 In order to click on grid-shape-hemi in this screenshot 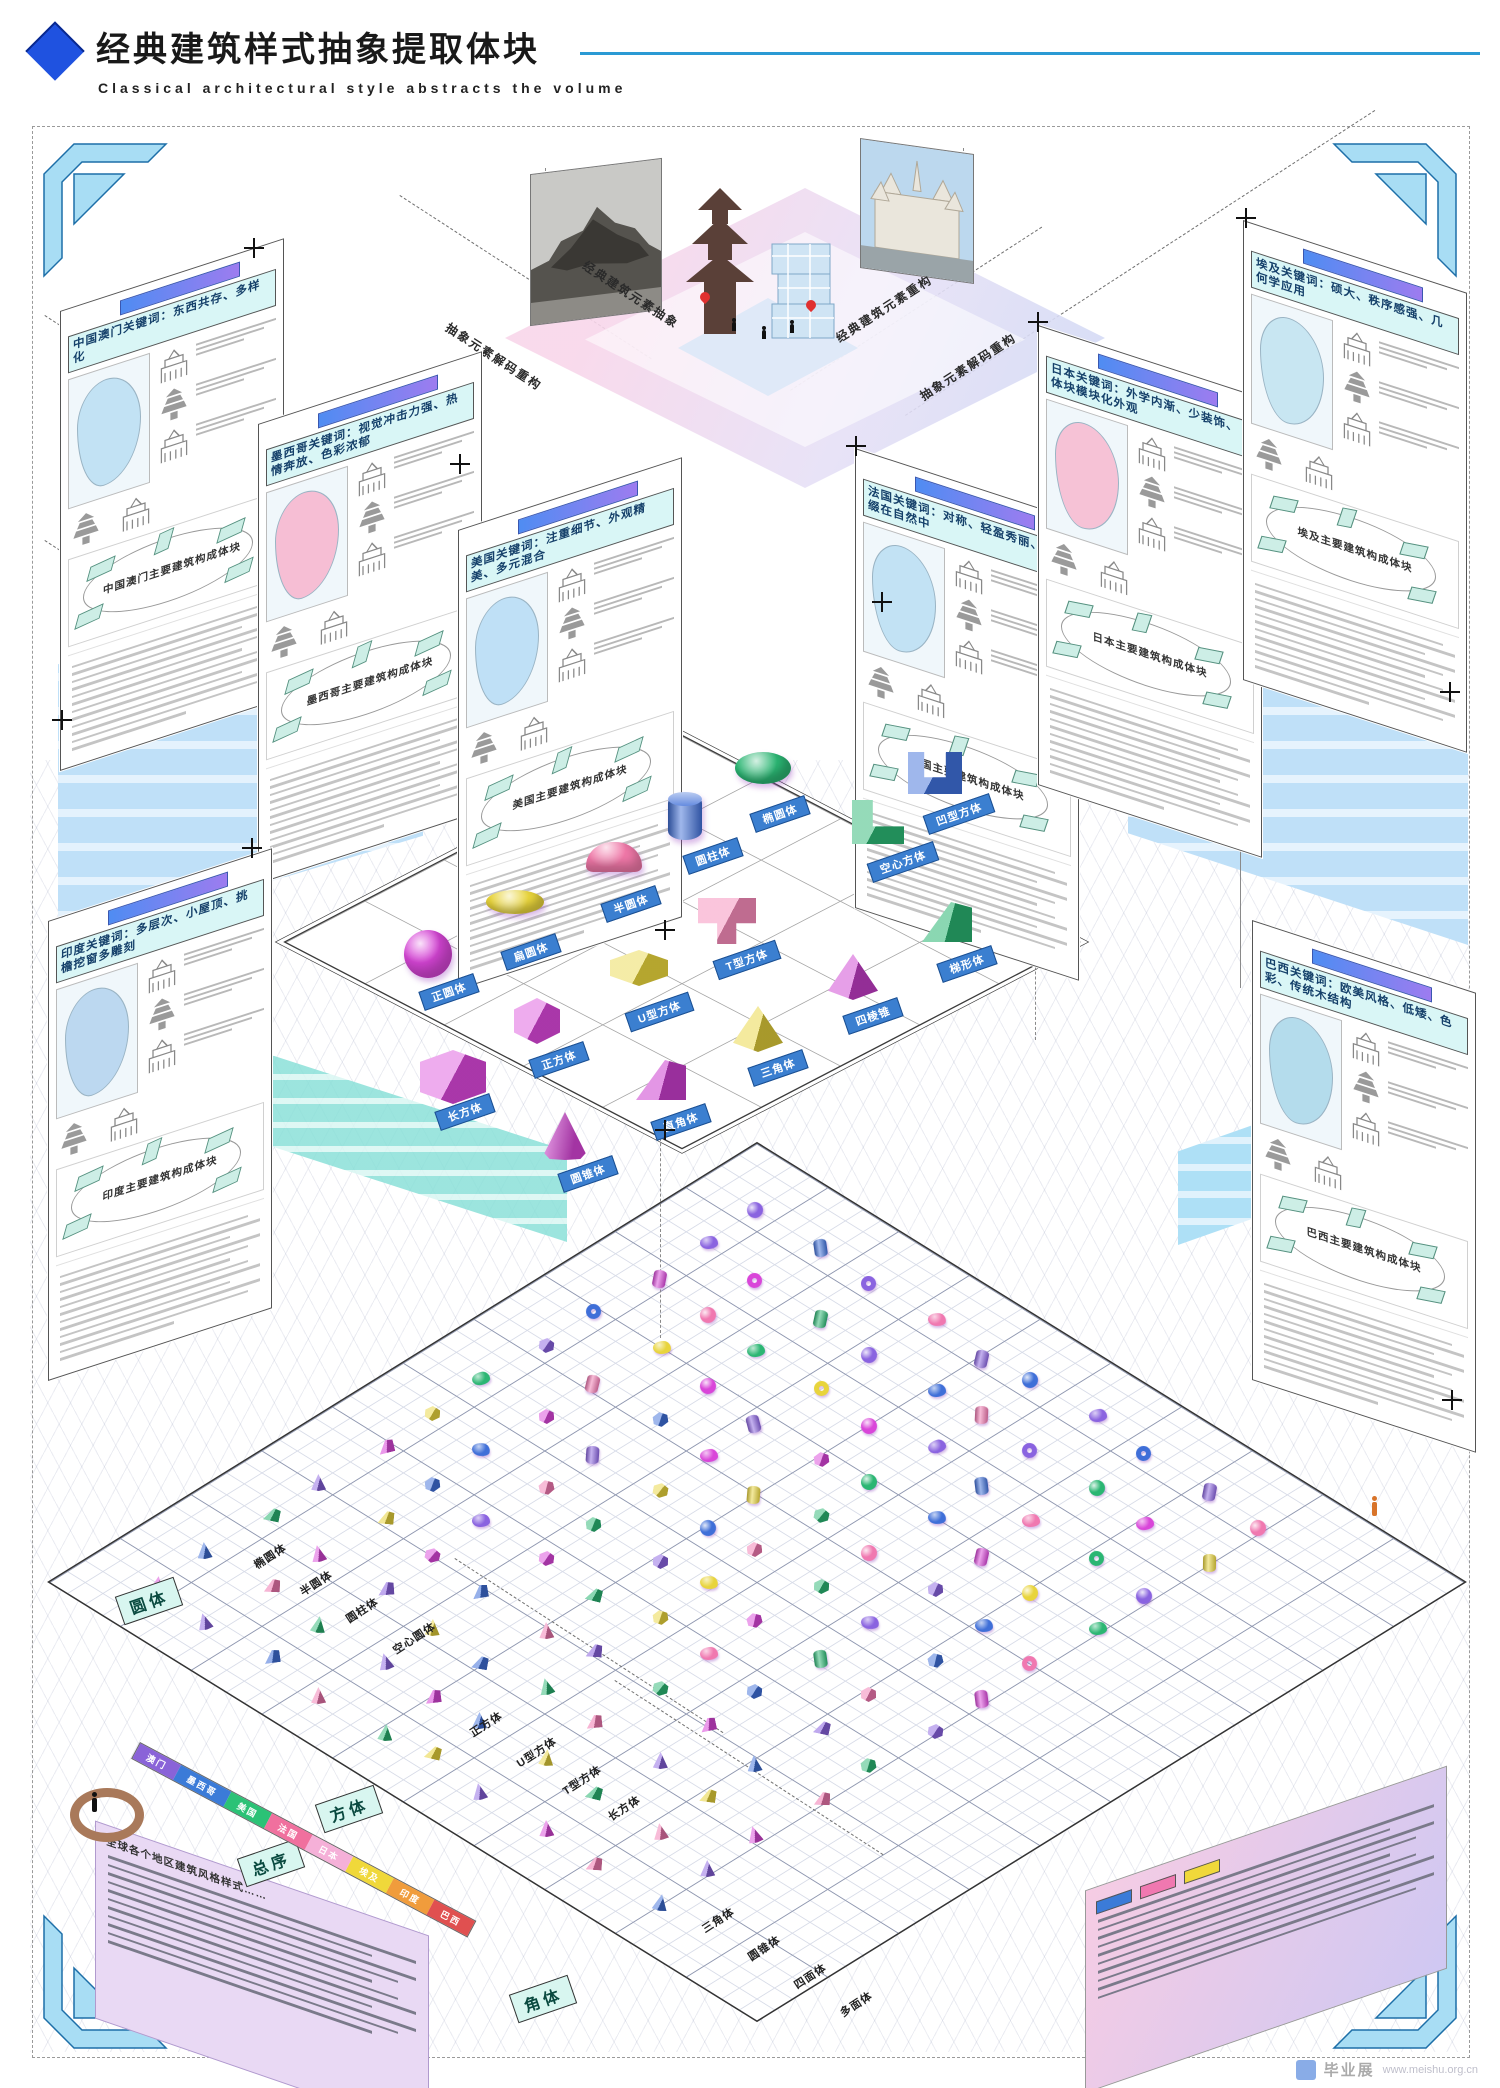, I will do `click(614, 857)`.